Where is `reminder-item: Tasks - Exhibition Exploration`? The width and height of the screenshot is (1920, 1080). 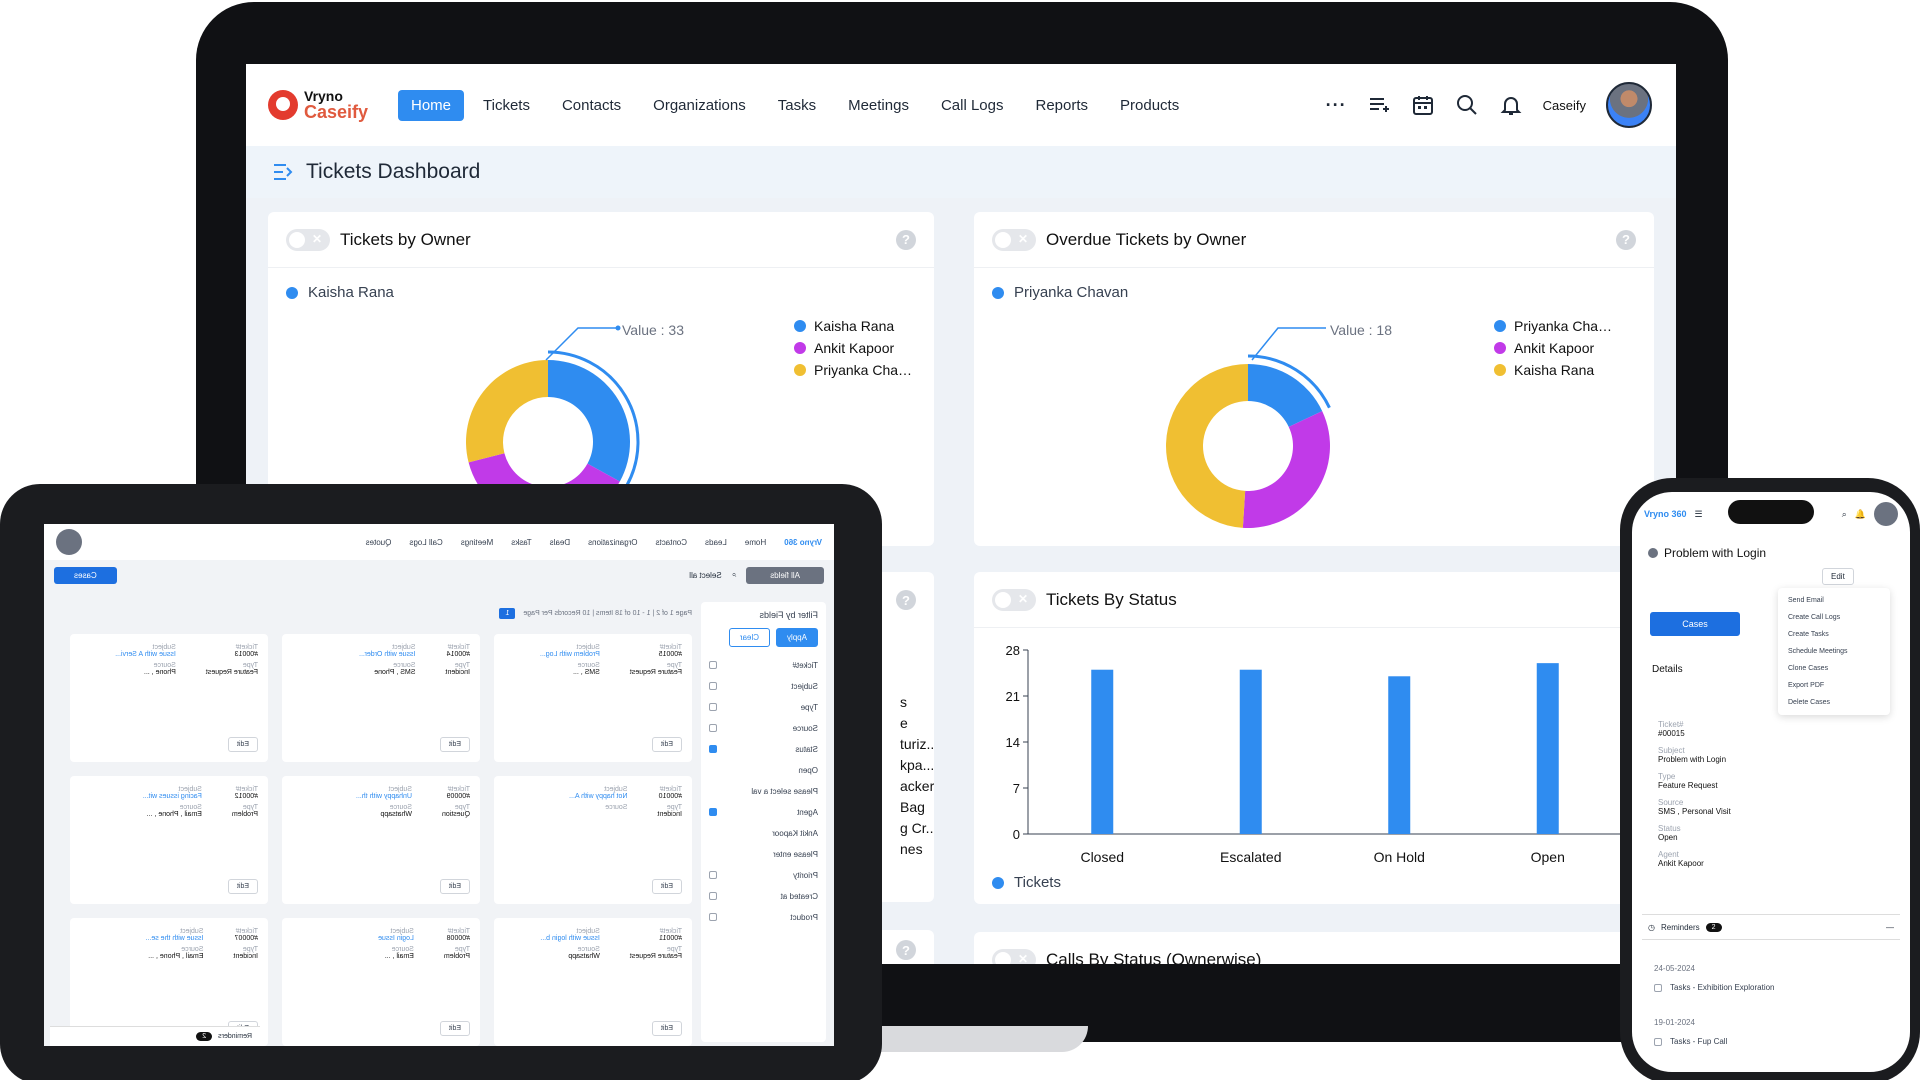
reminder-item: Tasks - Exhibition Exploration is located at coordinates (1714, 987).